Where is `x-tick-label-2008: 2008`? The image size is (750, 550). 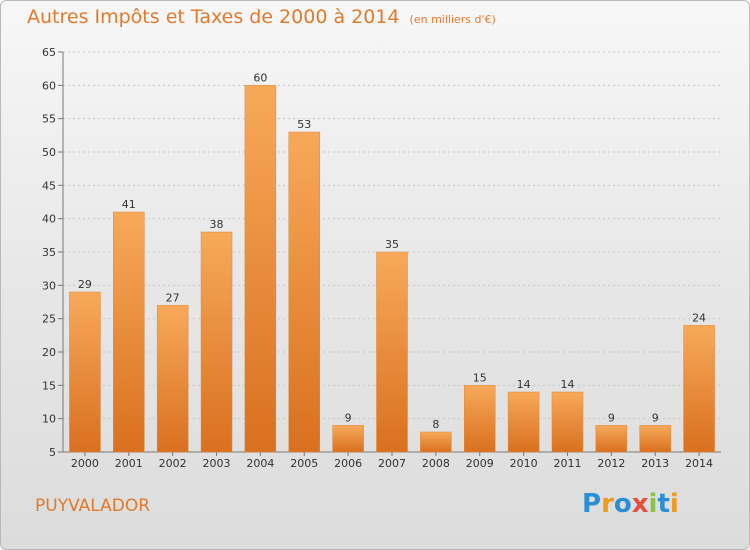
x-tick-label-2008: 2008 is located at coordinates (436, 463).